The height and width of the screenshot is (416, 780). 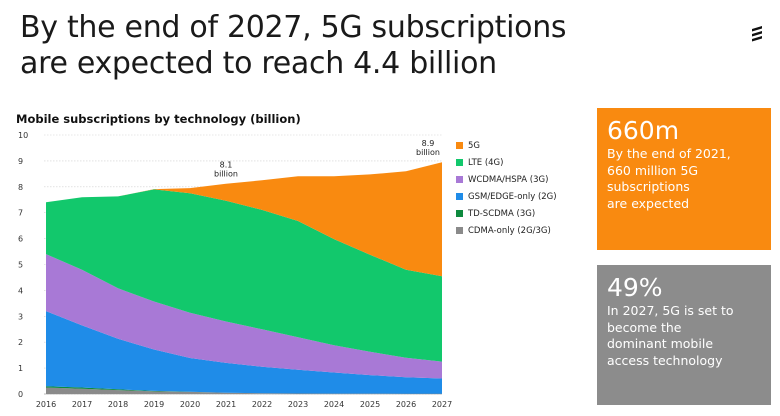 What do you see at coordinates (20, 290) in the screenshot?
I see `y-tick-label: 4` at bounding box center [20, 290].